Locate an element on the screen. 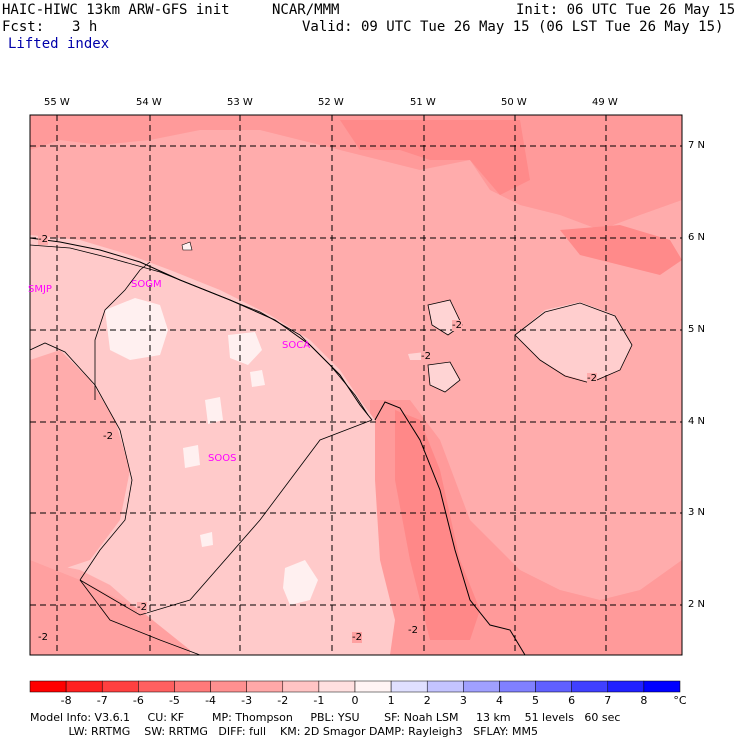 The image size is (740, 740). fill-level-0-f is located at coordinates (300, 582).